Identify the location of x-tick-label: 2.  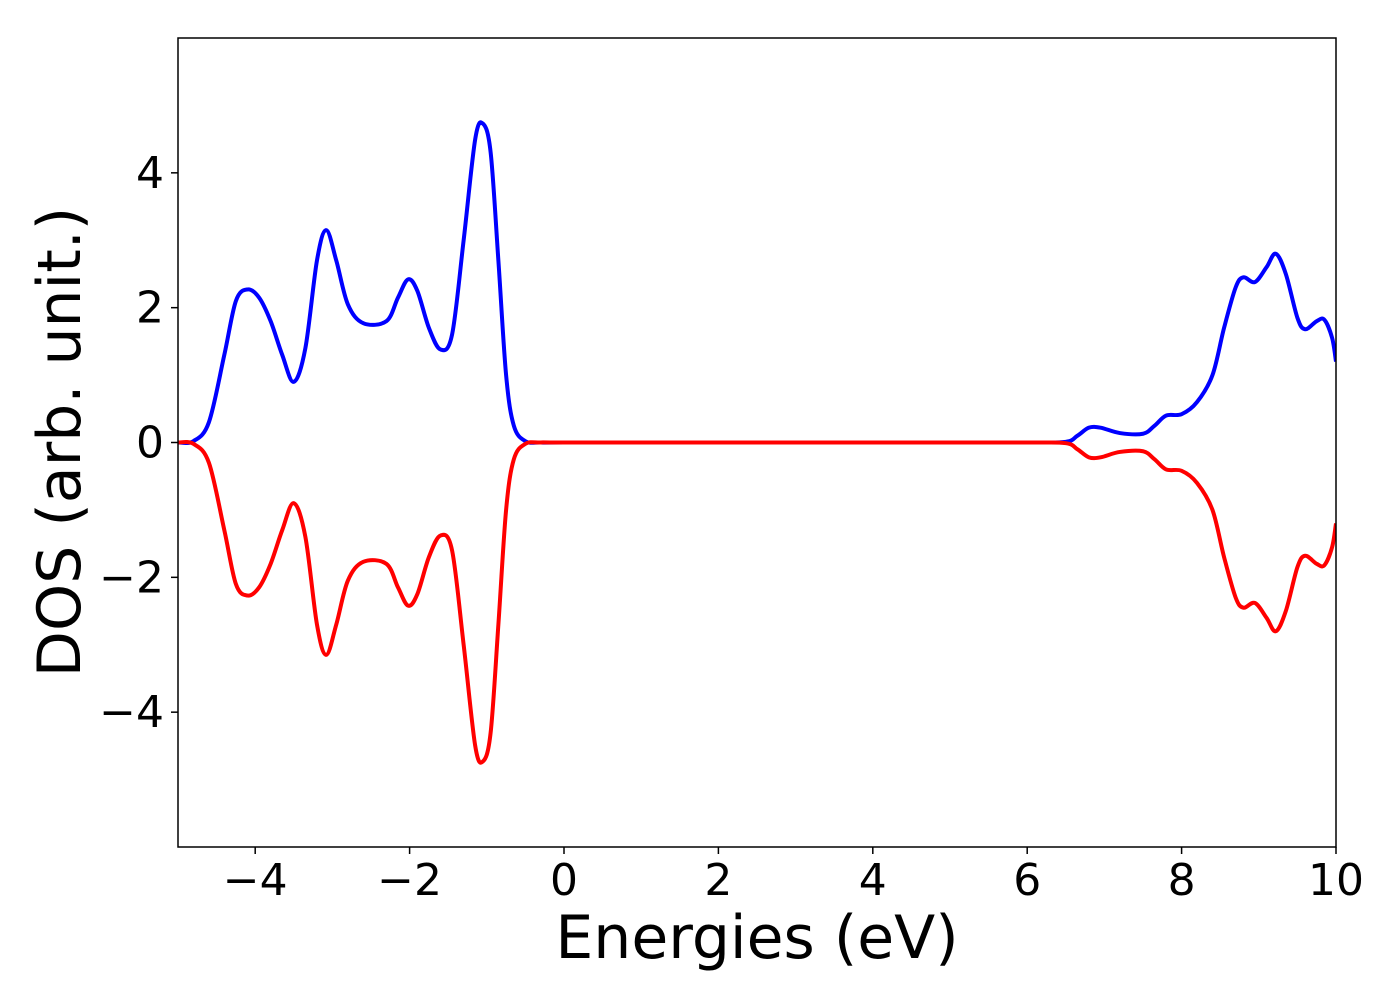
(718, 880).